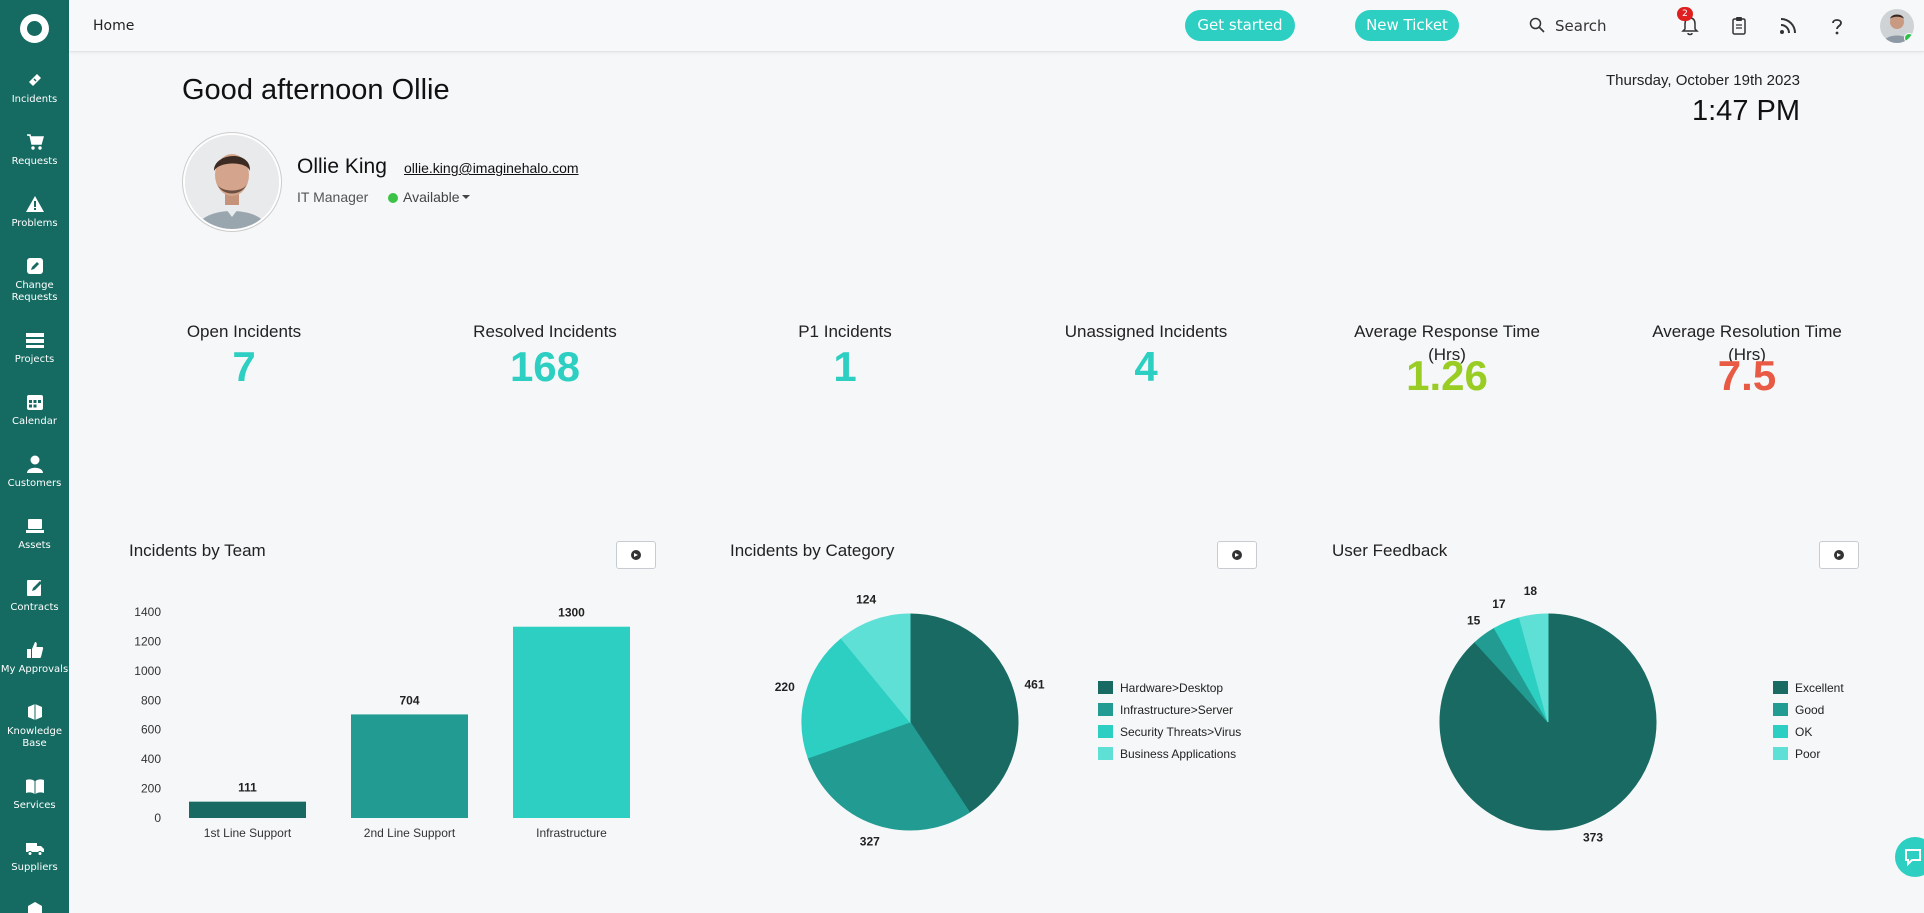  I want to click on sidebar-item-suppliers: Suppliers, so click(34, 856).